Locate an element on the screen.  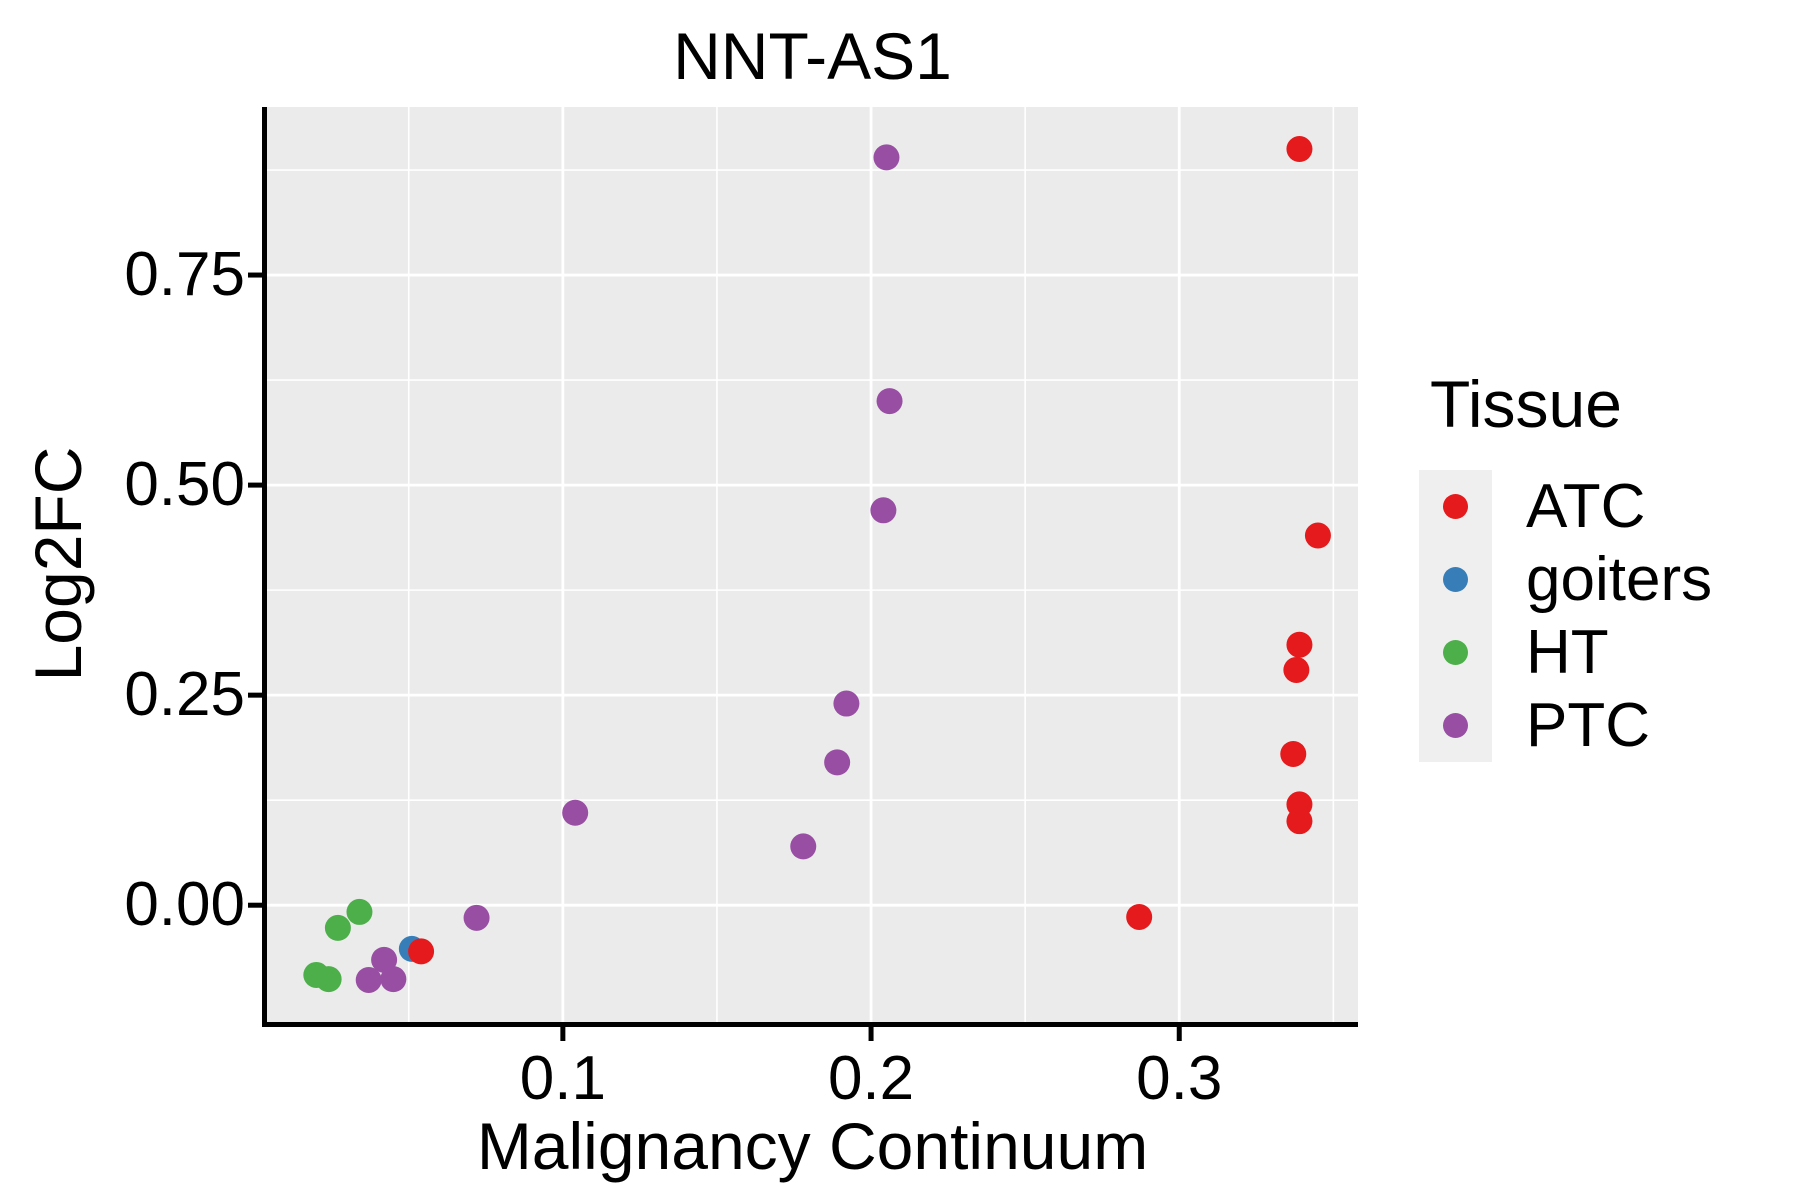
x-axis-line is located at coordinates (810, 1024).